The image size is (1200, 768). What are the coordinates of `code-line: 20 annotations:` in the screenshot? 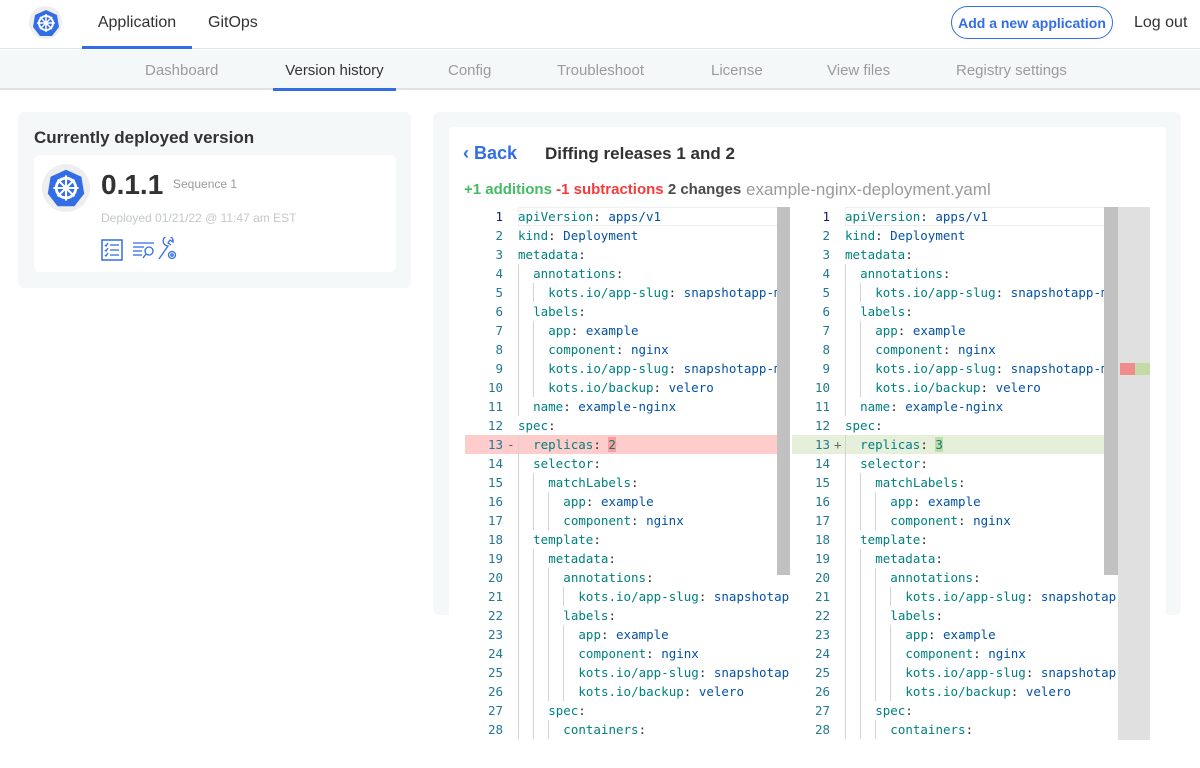 It's located at (955, 577).